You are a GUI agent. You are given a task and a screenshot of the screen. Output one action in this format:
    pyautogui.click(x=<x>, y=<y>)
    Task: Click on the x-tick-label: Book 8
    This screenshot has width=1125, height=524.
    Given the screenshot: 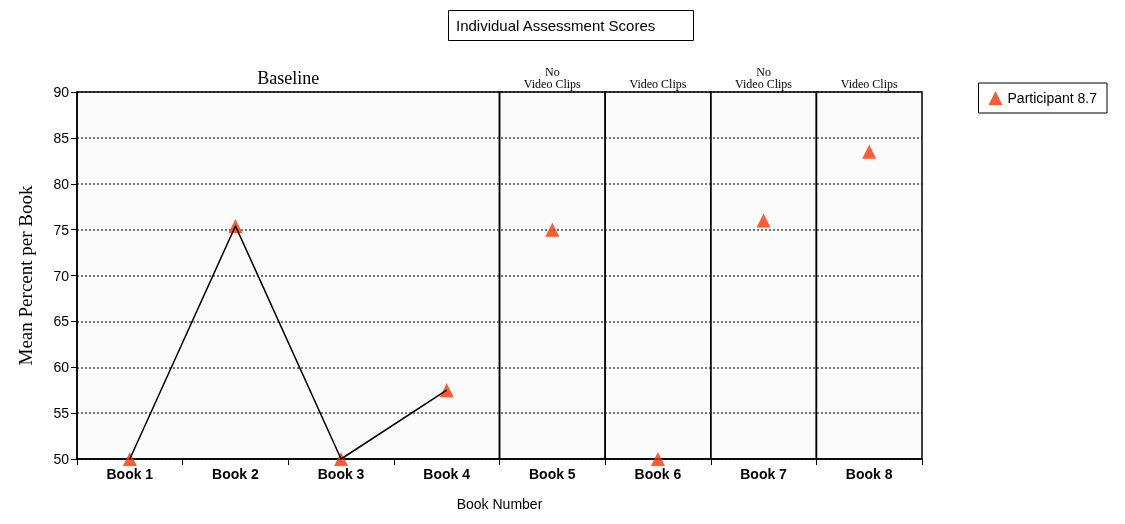 What is the action you would take?
    pyautogui.click(x=869, y=474)
    